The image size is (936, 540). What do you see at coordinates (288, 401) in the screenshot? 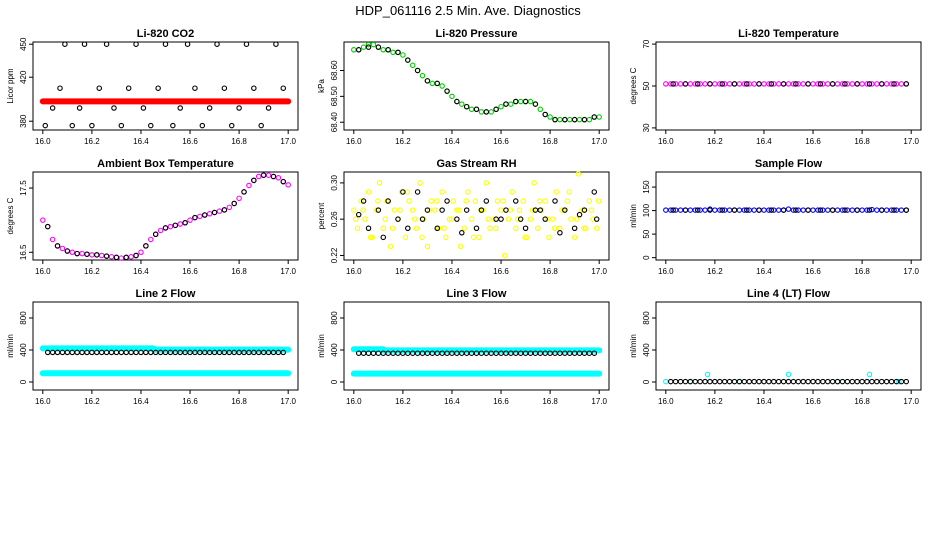
I see `x-tick-label: 17.0` at bounding box center [288, 401].